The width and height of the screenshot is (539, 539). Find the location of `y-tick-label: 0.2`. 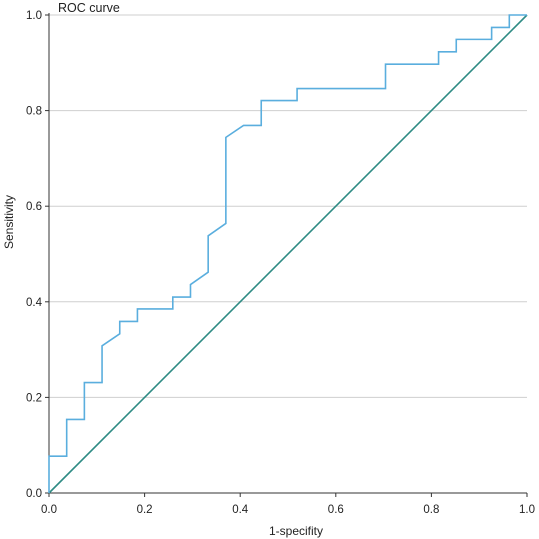

y-tick-label: 0.2 is located at coordinates (34, 398).